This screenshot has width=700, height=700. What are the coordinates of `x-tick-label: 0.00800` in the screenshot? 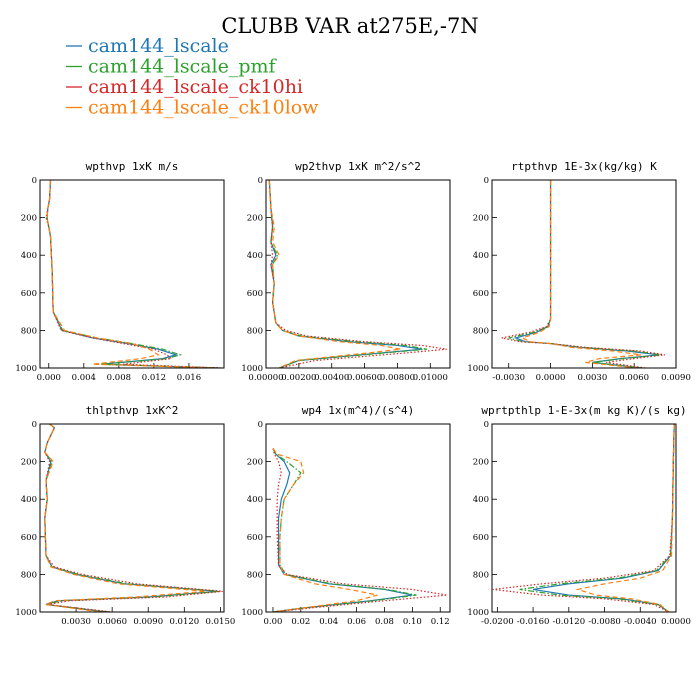 It's located at (397, 378).